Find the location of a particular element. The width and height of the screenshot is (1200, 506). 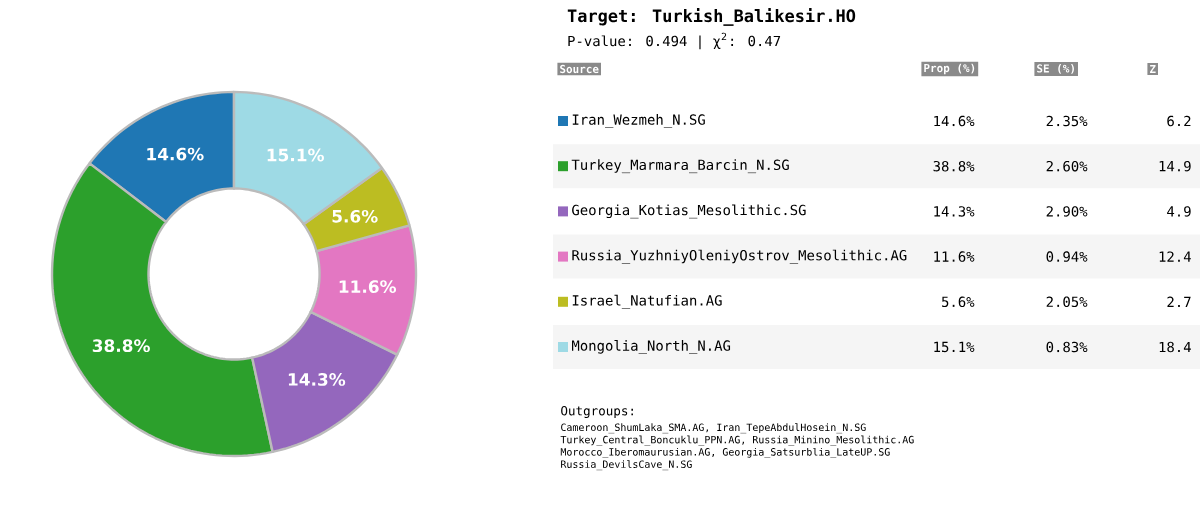

legend-label: Iran_Wezmeh_N.SG is located at coordinates (638, 121).